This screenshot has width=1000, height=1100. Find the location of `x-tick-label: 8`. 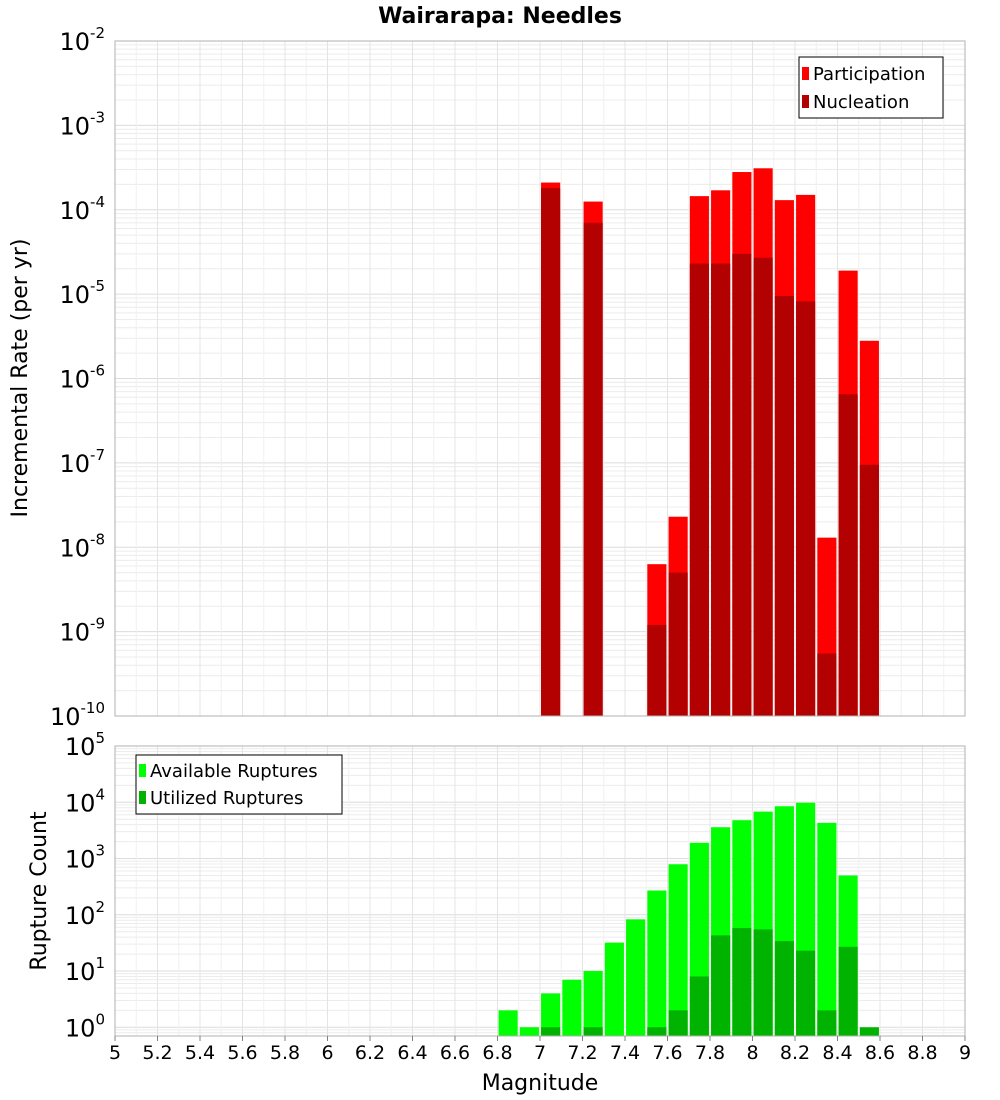

x-tick-label: 8 is located at coordinates (752, 1053).